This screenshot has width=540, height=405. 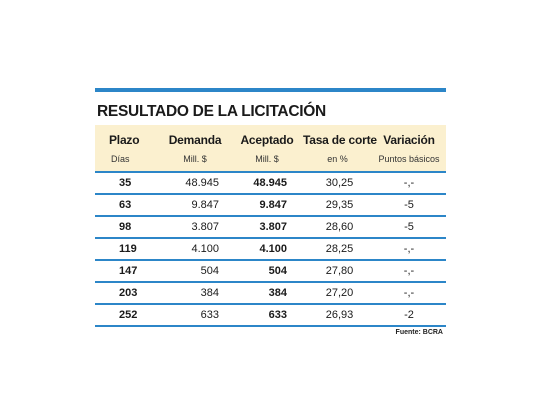 What do you see at coordinates (195, 270) in the screenshot?
I see `cell-demanda: 504` at bounding box center [195, 270].